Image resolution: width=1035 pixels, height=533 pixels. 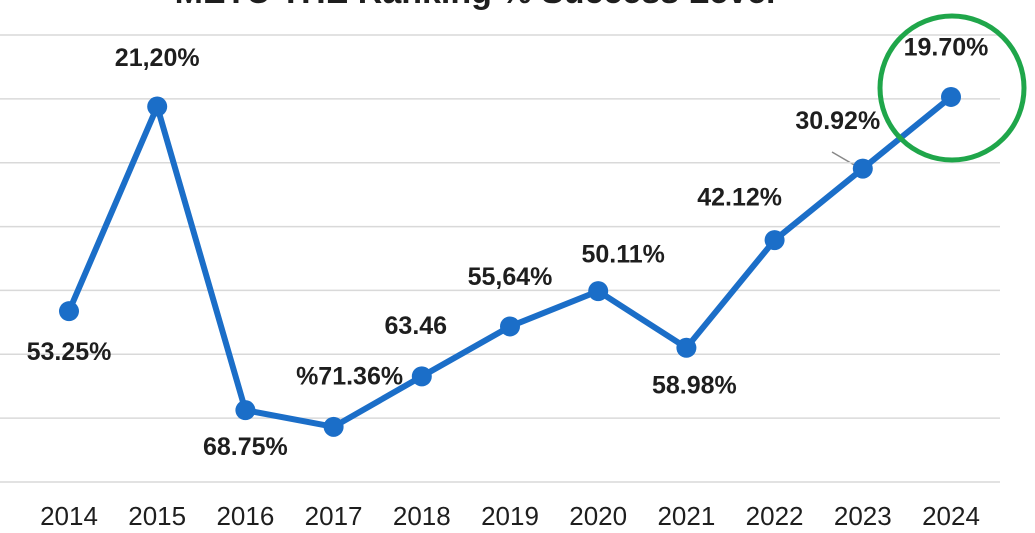 I want to click on x-tick-label: 2018, so click(x=422, y=516).